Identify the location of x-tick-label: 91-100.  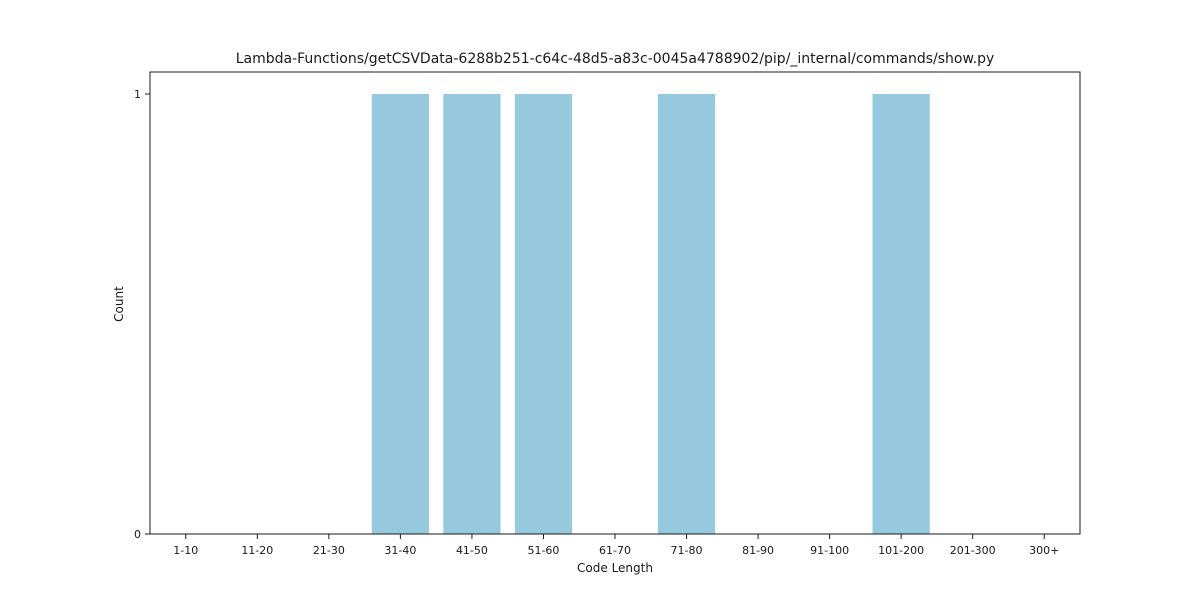
(829, 550).